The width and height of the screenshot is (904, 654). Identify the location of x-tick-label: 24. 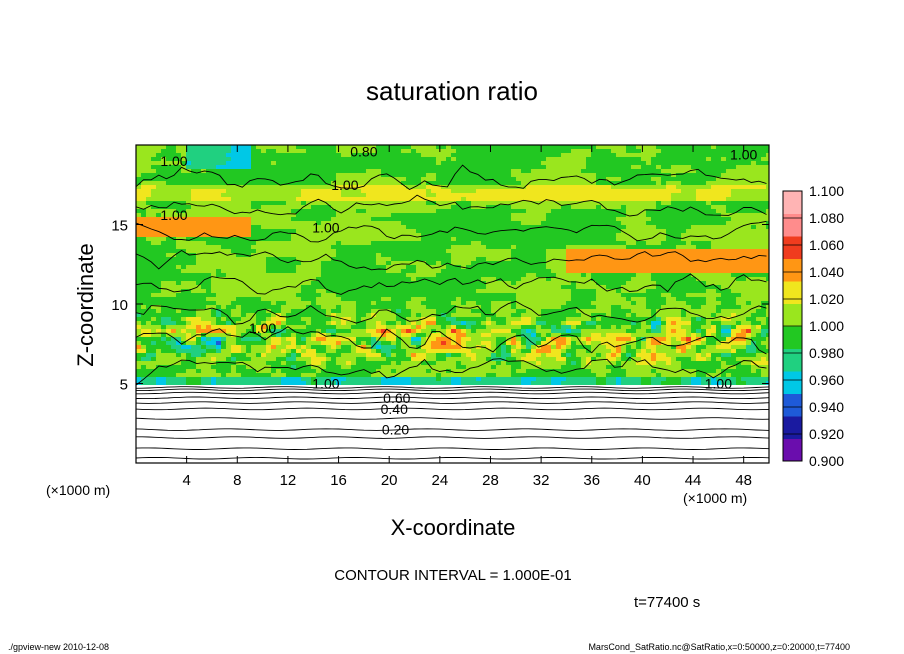
(439, 480).